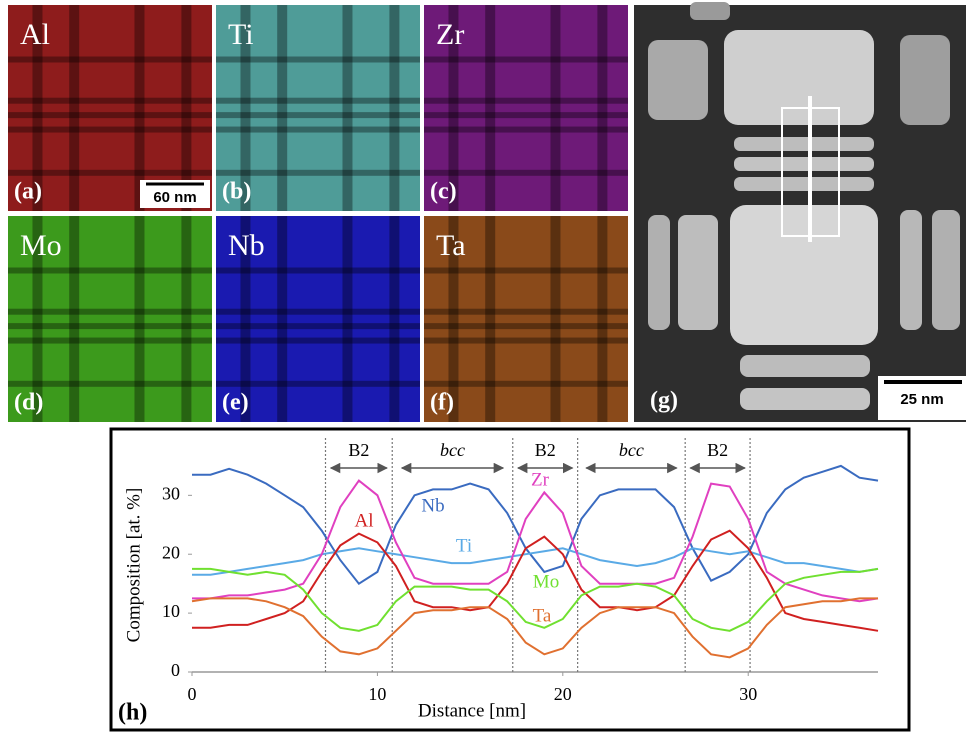 The image size is (966, 733). What do you see at coordinates (236, 192) in the screenshot?
I see `panel-label: (b)` at bounding box center [236, 192].